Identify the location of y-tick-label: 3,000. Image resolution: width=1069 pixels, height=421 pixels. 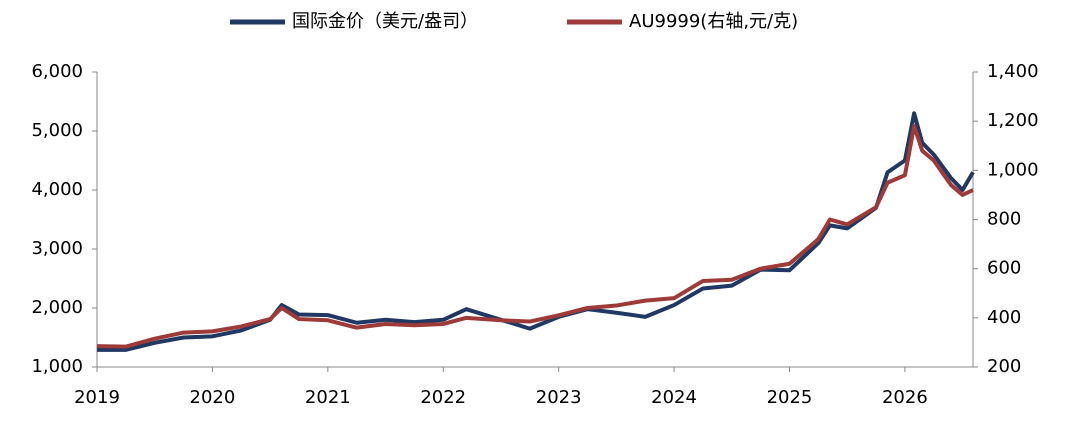
(57, 248).